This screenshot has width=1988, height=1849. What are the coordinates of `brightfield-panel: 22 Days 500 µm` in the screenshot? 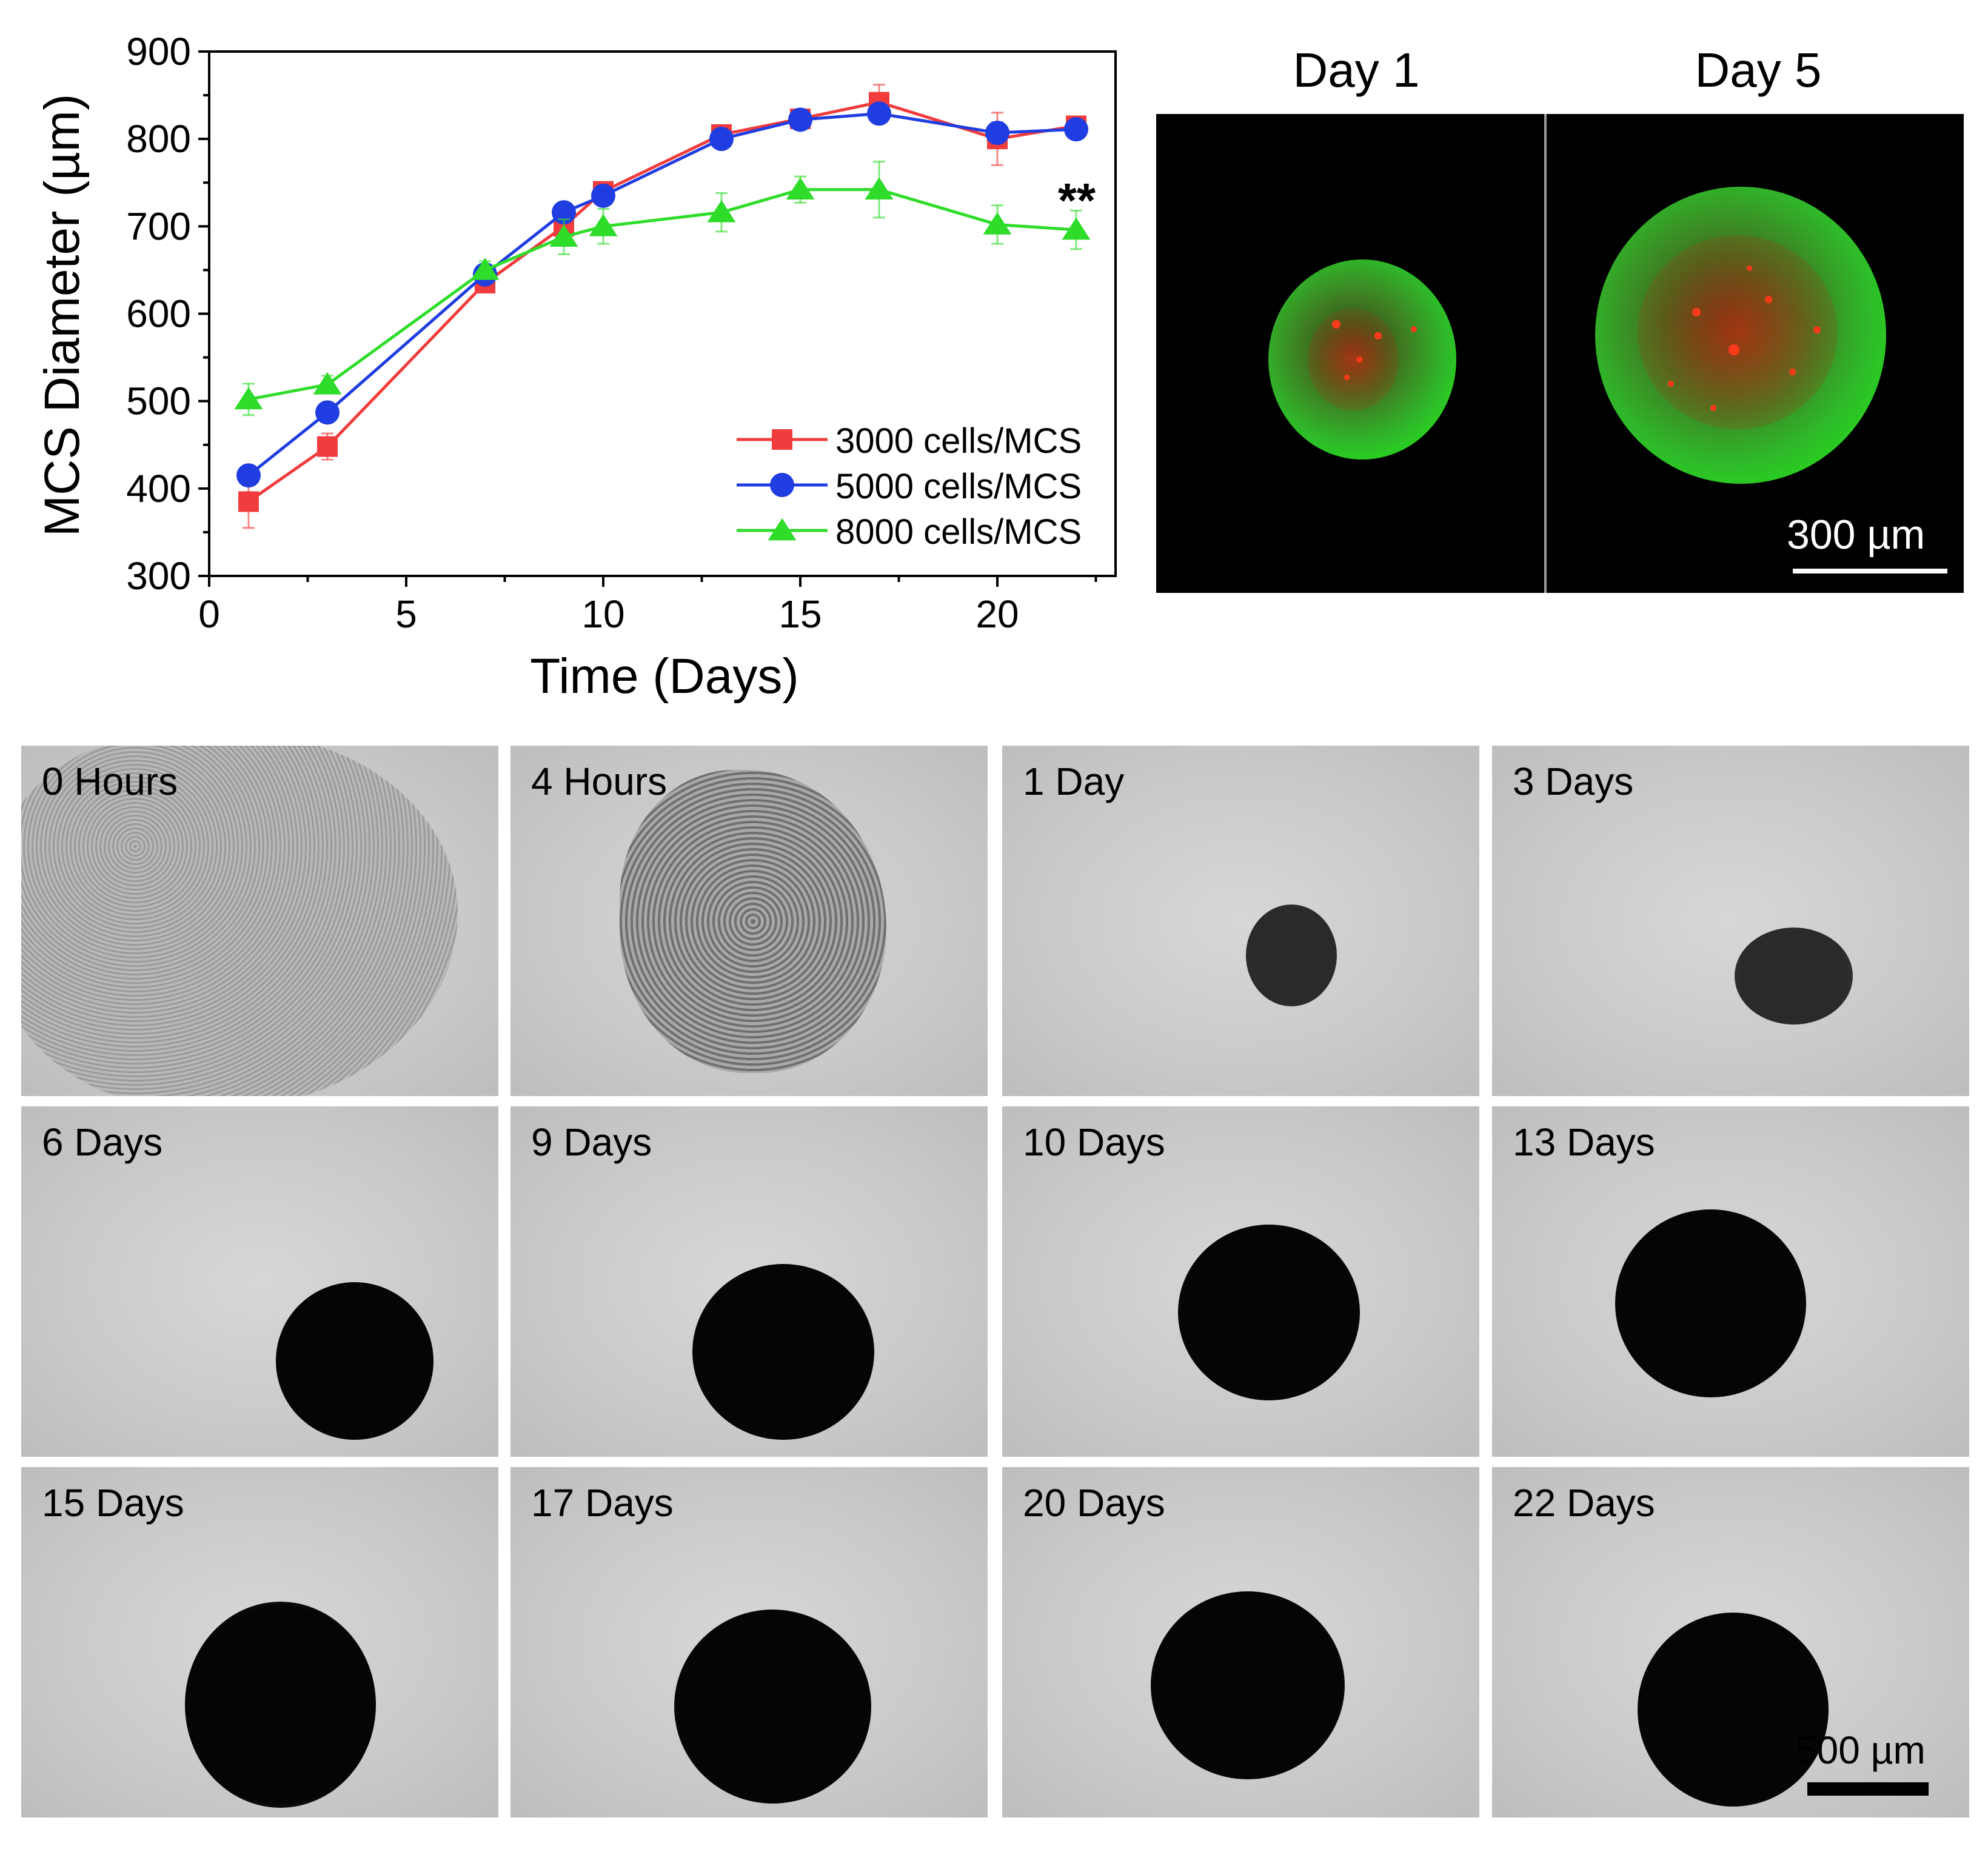 It's located at (1730, 1642).